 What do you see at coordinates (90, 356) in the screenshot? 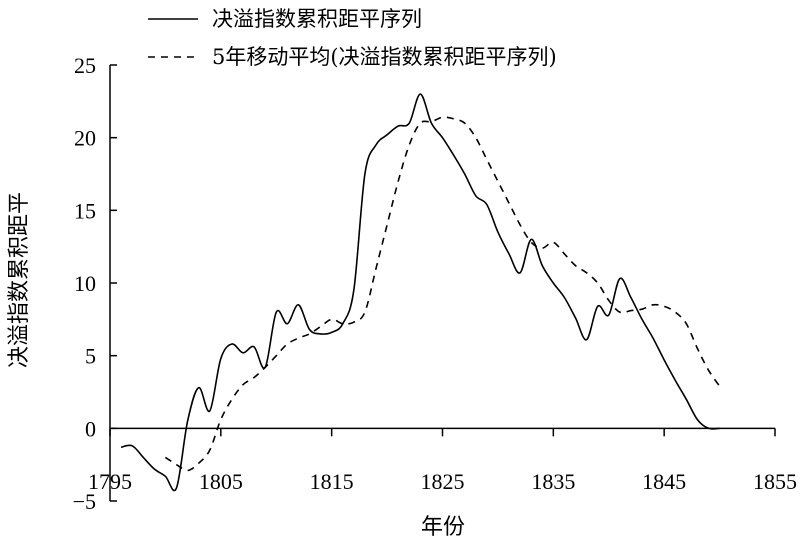
I see `y-tick-label: 5` at bounding box center [90, 356].